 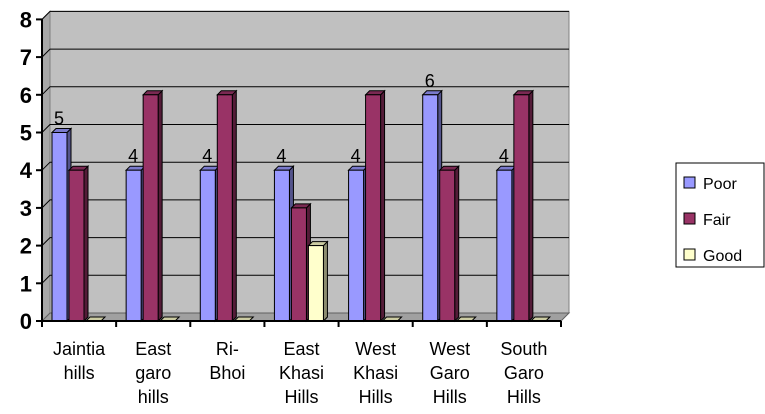 I want to click on x-category-label: West Khasi Hills, so click(x=375, y=373).